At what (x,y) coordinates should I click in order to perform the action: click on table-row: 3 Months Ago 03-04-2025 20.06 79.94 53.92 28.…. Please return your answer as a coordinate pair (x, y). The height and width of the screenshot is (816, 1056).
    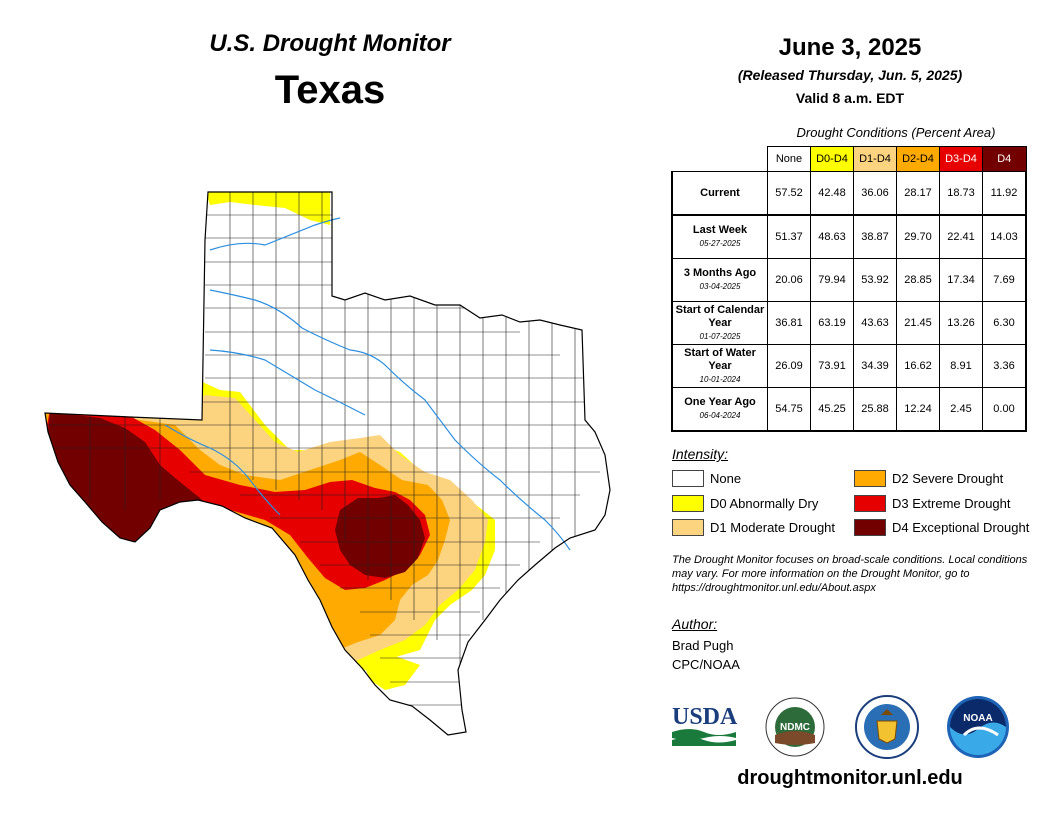
    Looking at the image, I should click on (849, 280).